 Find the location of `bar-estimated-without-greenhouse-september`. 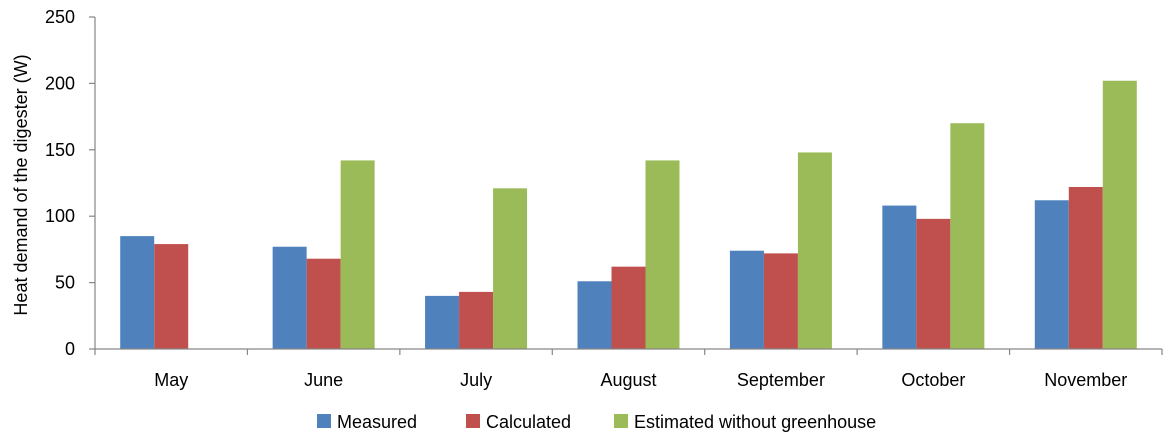

bar-estimated-without-greenhouse-september is located at coordinates (814, 250).